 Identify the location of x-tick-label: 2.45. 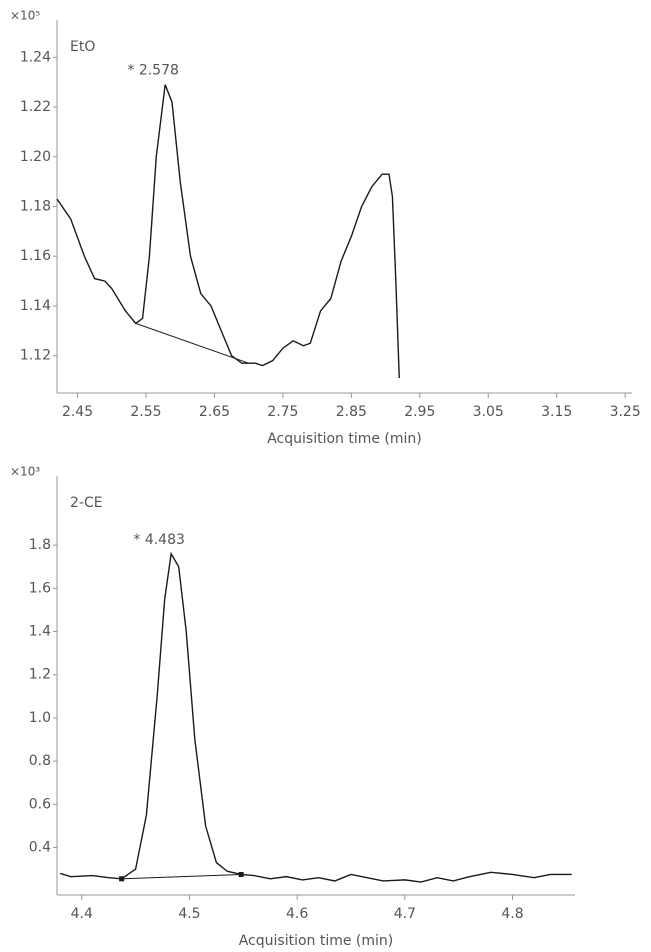
(77, 412).